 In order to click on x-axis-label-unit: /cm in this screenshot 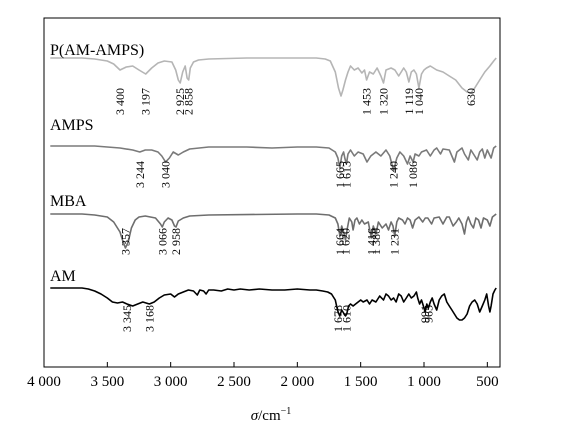, I will do `click(269, 416)`.